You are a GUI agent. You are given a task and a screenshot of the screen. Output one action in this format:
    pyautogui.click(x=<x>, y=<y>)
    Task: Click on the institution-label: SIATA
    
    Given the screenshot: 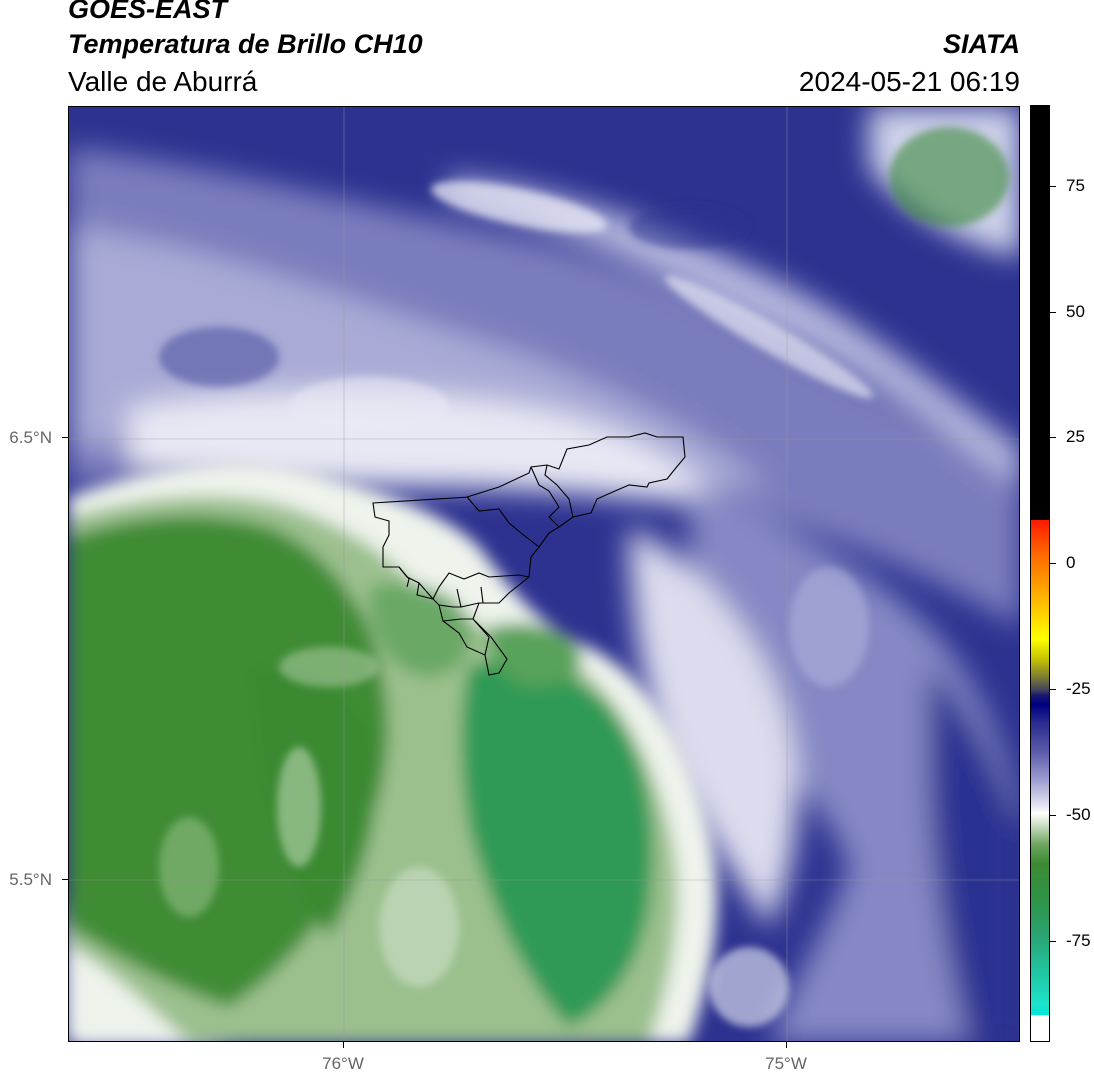 What is the action you would take?
    pyautogui.click(x=981, y=44)
    